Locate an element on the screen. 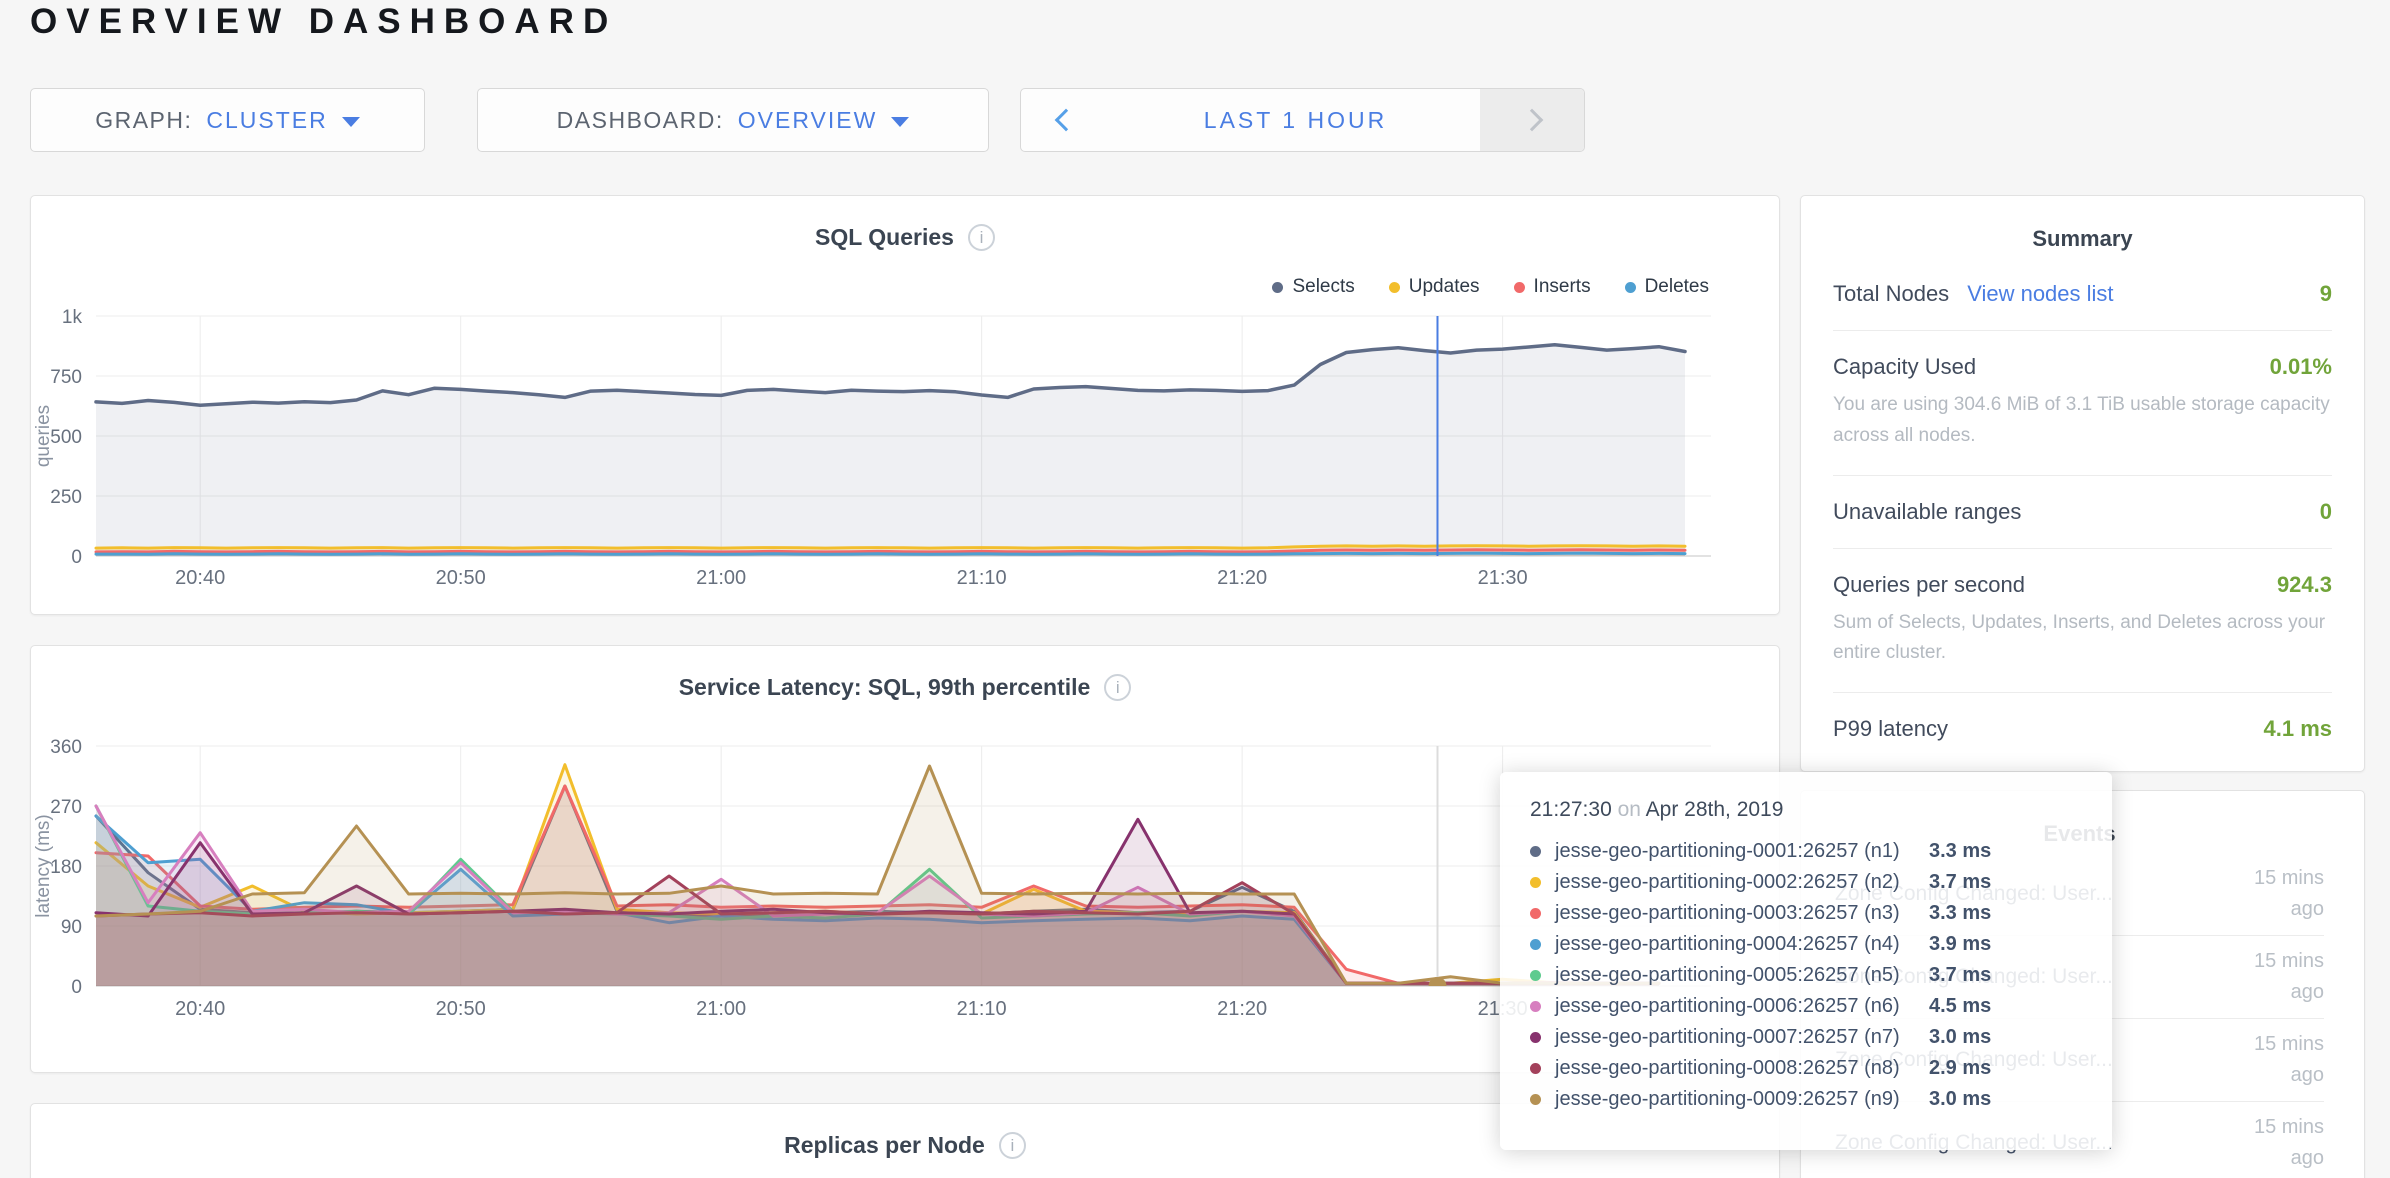 The image size is (2390, 1178). svg-text: 21:30 is located at coordinates (1503, 578).